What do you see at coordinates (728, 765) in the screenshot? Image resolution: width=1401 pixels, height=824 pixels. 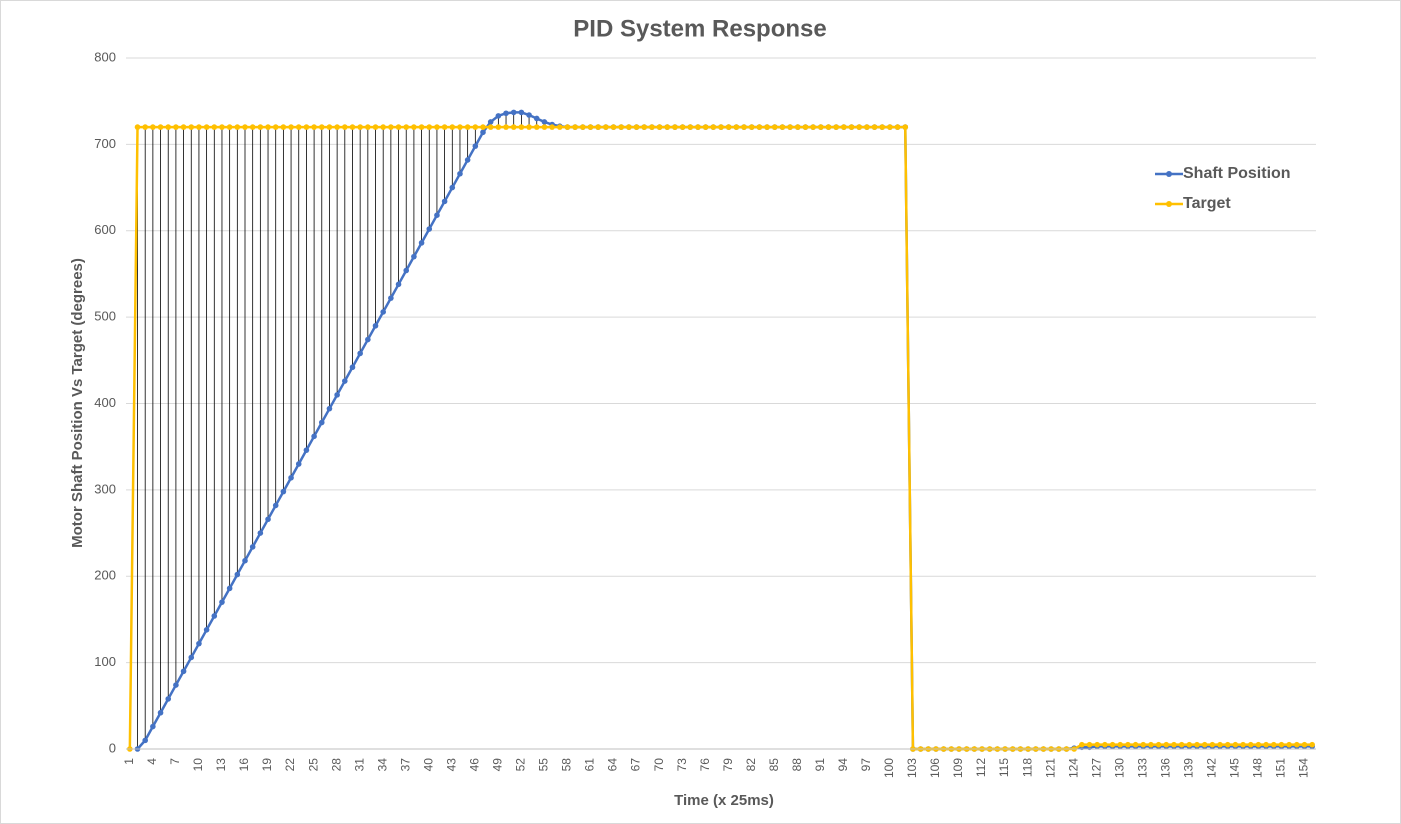 I see `x-tick-label: 79` at bounding box center [728, 765].